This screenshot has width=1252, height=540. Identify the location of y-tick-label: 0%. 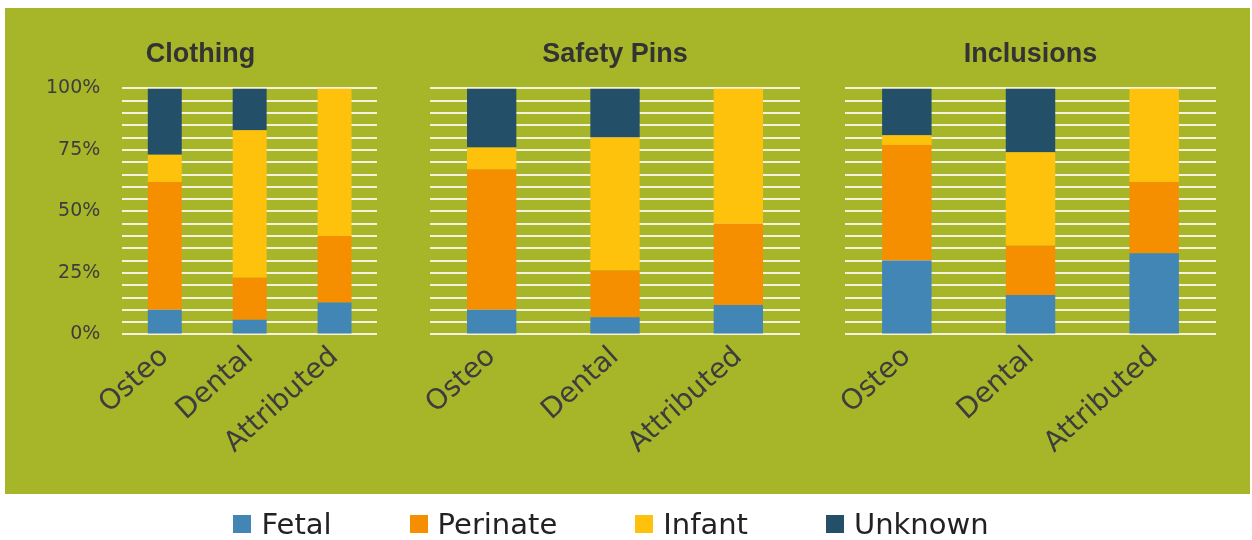
(85, 332).